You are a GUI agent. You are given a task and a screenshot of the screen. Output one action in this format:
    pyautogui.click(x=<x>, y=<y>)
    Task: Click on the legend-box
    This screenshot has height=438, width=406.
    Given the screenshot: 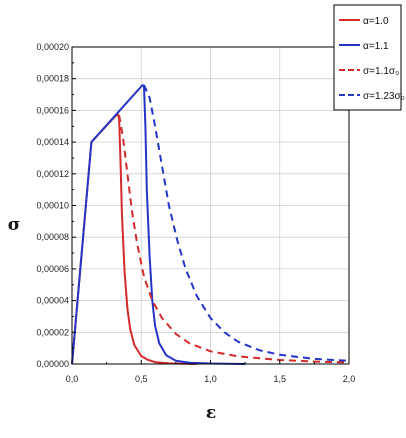 What is the action you would take?
    pyautogui.click(x=367, y=57)
    